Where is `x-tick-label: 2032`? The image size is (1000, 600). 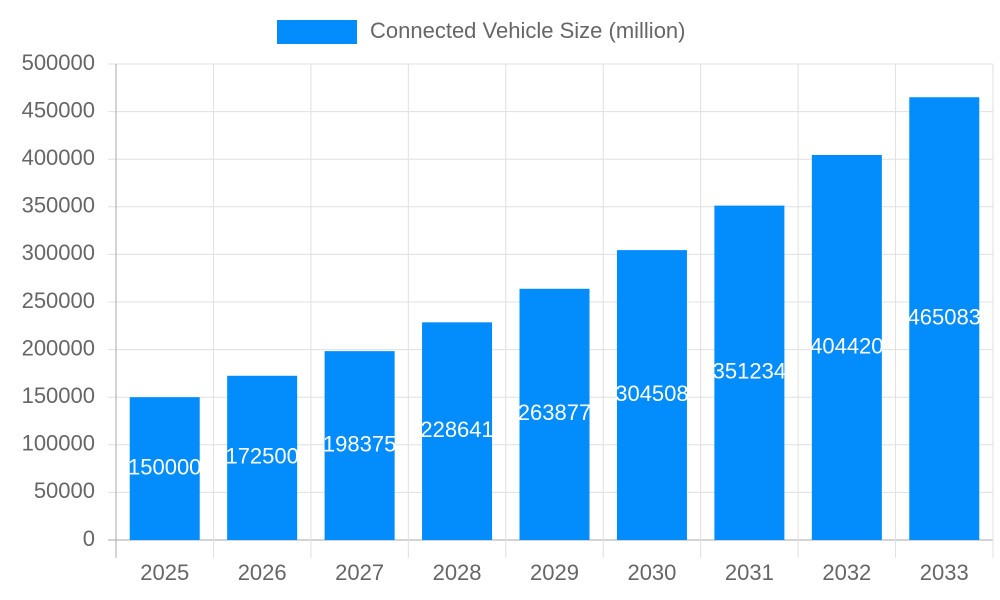
x-tick-label: 2032 is located at coordinates (846, 572).